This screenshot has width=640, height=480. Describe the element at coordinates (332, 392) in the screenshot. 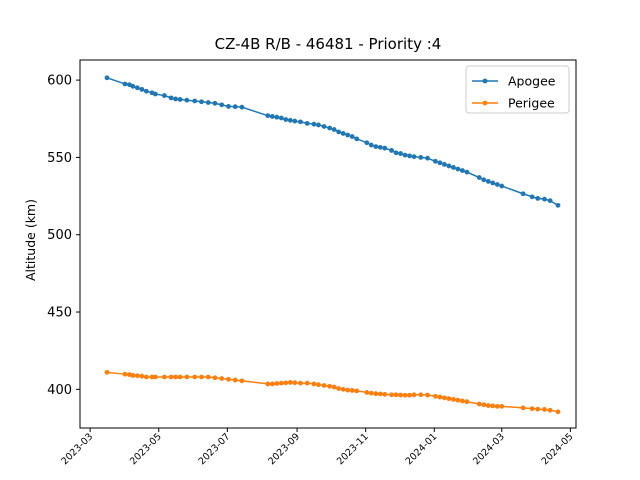

I see `perigee-series` at that location.